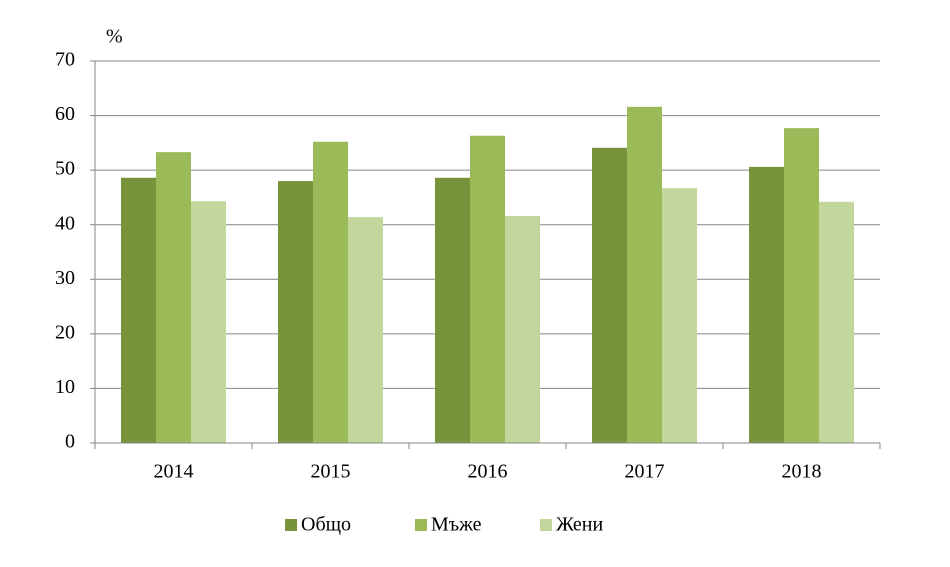 The width and height of the screenshot is (950, 567). I want to click on y-axis-unit: %, so click(114, 37).